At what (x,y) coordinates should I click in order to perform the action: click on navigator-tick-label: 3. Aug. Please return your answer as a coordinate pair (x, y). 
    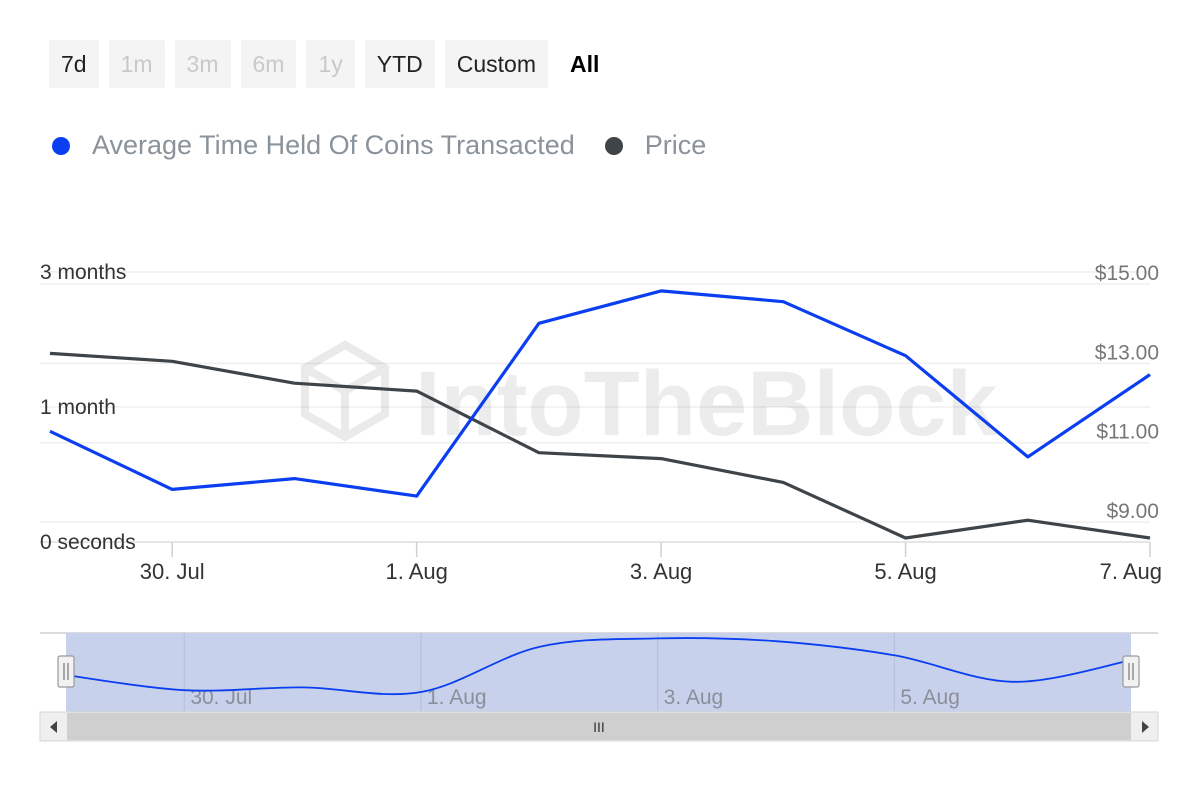
    Looking at the image, I should click on (694, 697).